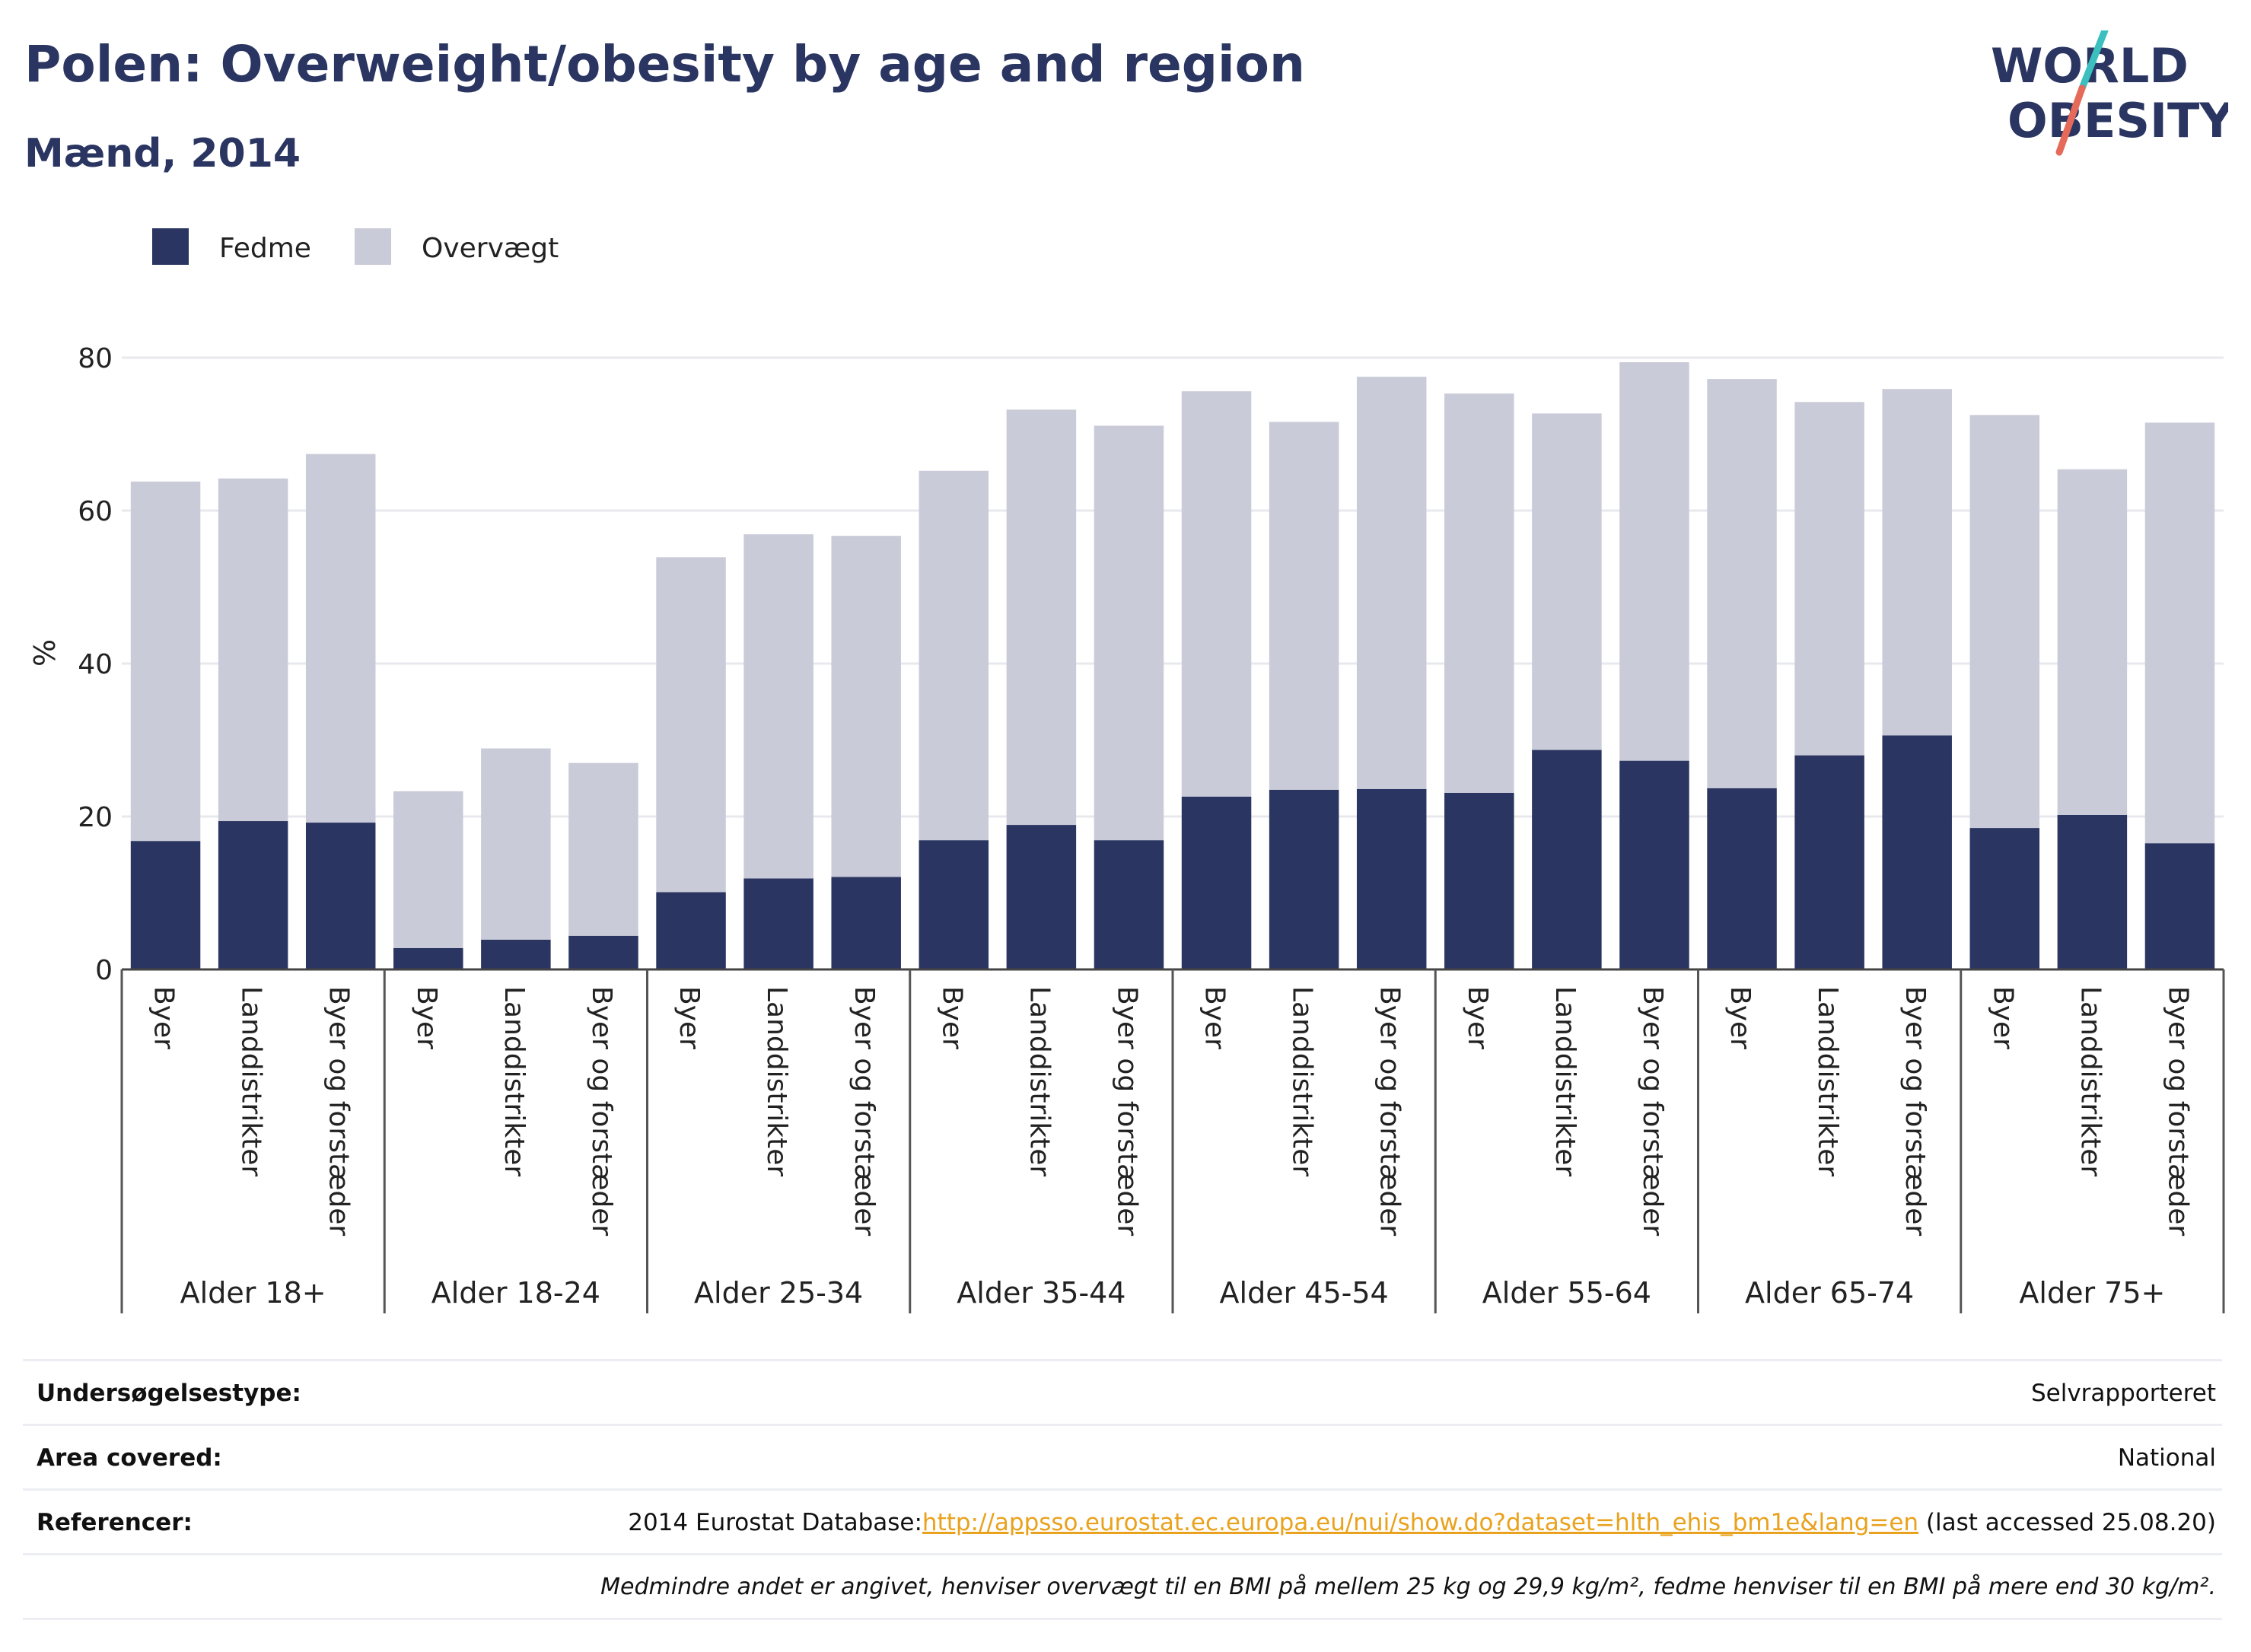 This screenshot has width=2251, height=1652. I want to click on references-suffix: (last accessed 25.08.20), so click(2067, 1522).